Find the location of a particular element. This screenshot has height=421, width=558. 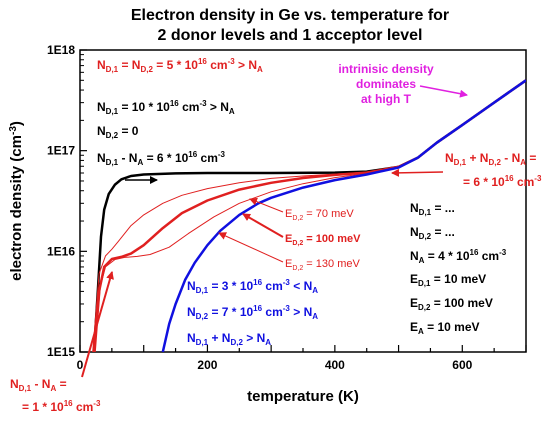

annotation-single-donor-2: ND,2 = 0 is located at coordinates (118, 132).